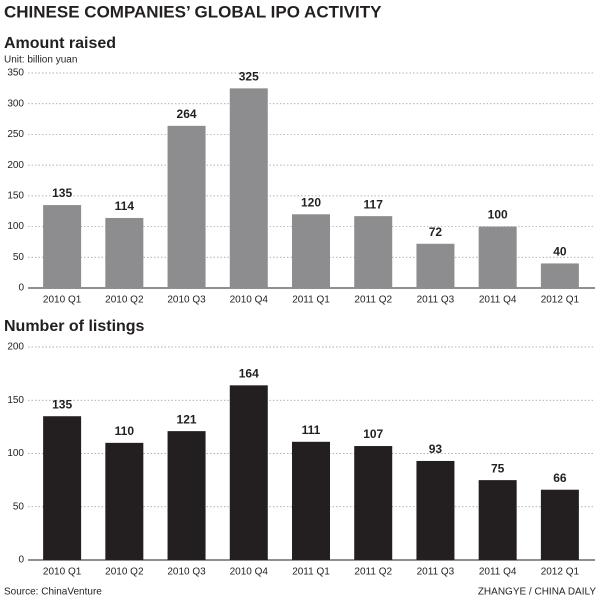 Image resolution: width=600 pixels, height=602 pixels. What do you see at coordinates (193, 11) in the screenshot?
I see `page-title: CHINESE COMPANIES’ GLOBAL IPO ACTIVITY` at bounding box center [193, 11].